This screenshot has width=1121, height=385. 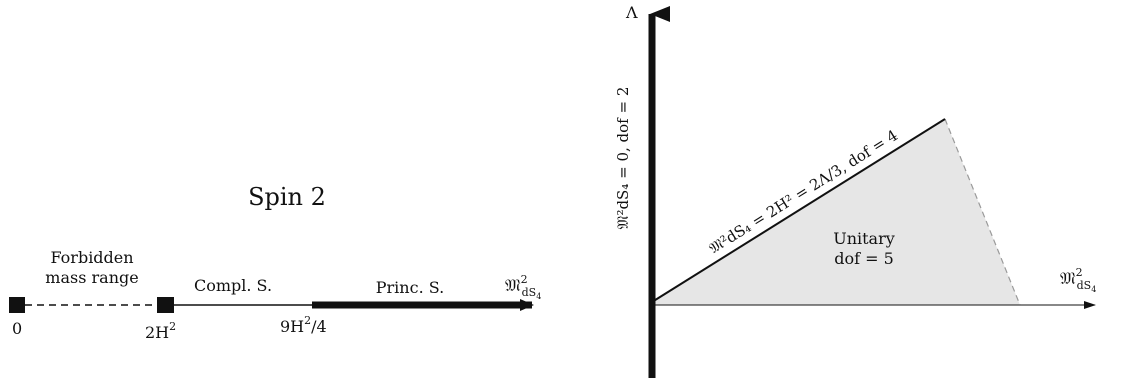 I want to click on unitary-region-dashed-edge, so click(x=982, y=212).